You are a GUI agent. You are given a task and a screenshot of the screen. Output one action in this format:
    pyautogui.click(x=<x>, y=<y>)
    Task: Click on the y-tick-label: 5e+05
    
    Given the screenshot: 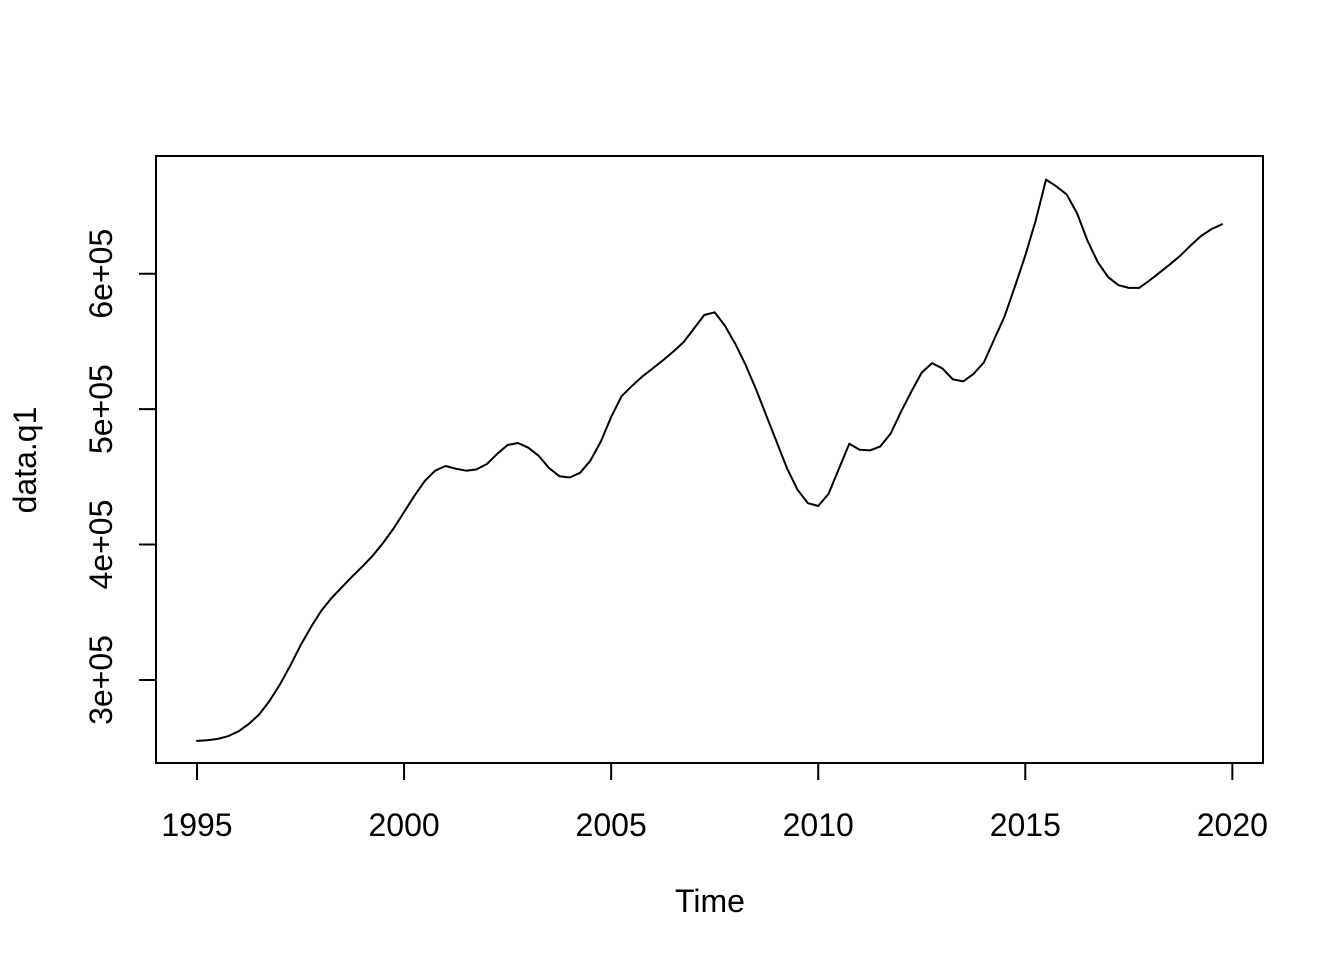 What is the action you would take?
    pyautogui.click(x=101, y=409)
    